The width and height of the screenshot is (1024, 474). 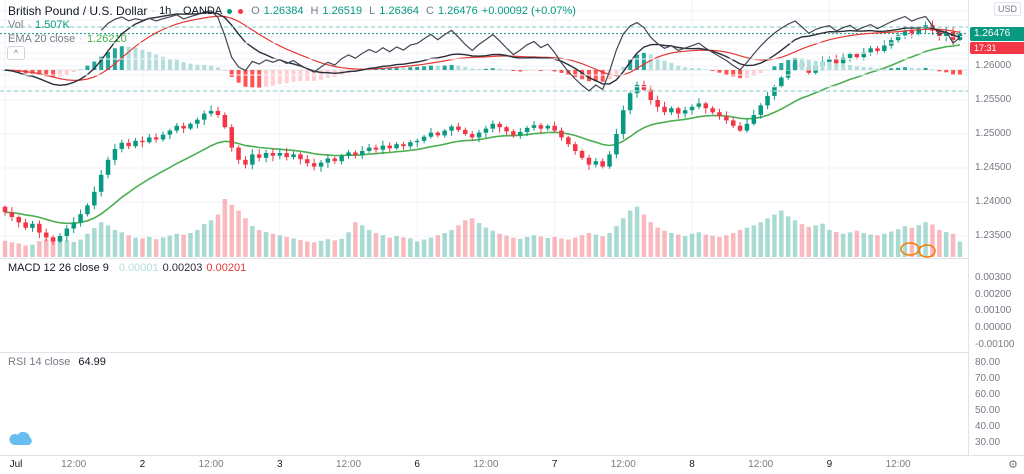 What do you see at coordinates (993, 235) in the screenshot?
I see `price-scale-label: 1.23500` at bounding box center [993, 235].